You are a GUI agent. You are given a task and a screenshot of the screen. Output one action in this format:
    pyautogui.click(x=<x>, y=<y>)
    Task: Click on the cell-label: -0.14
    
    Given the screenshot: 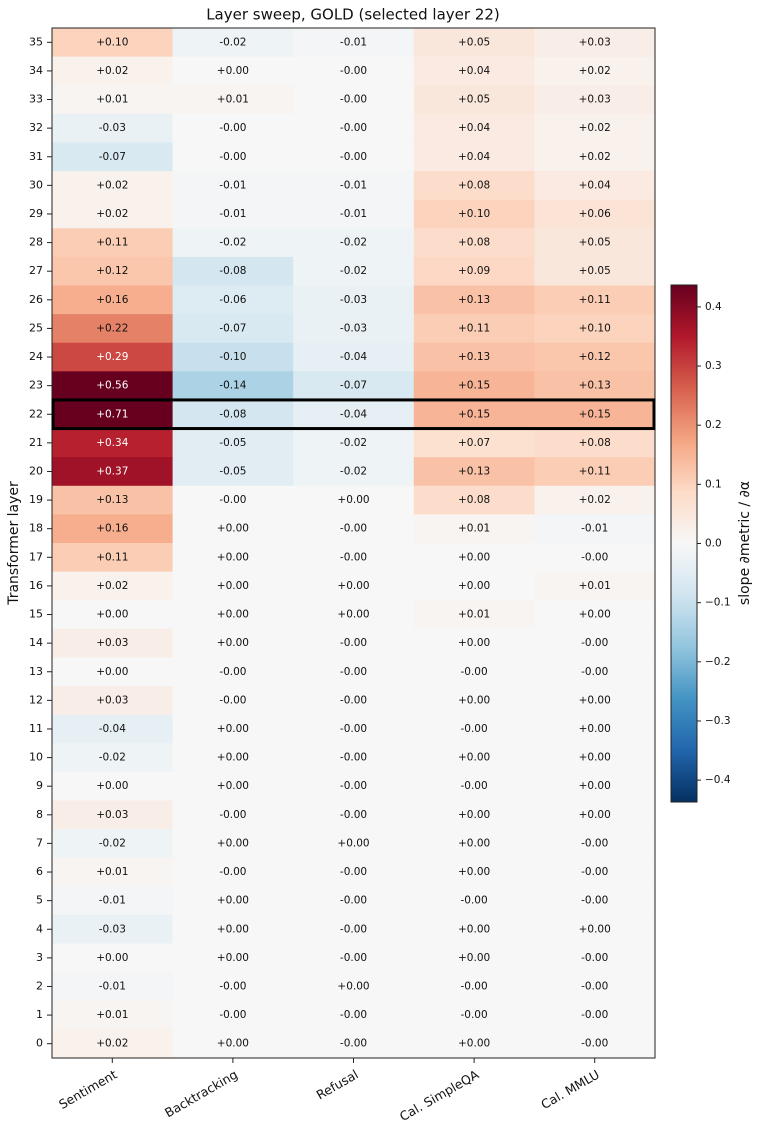 What is the action you would take?
    pyautogui.click(x=232, y=386)
    